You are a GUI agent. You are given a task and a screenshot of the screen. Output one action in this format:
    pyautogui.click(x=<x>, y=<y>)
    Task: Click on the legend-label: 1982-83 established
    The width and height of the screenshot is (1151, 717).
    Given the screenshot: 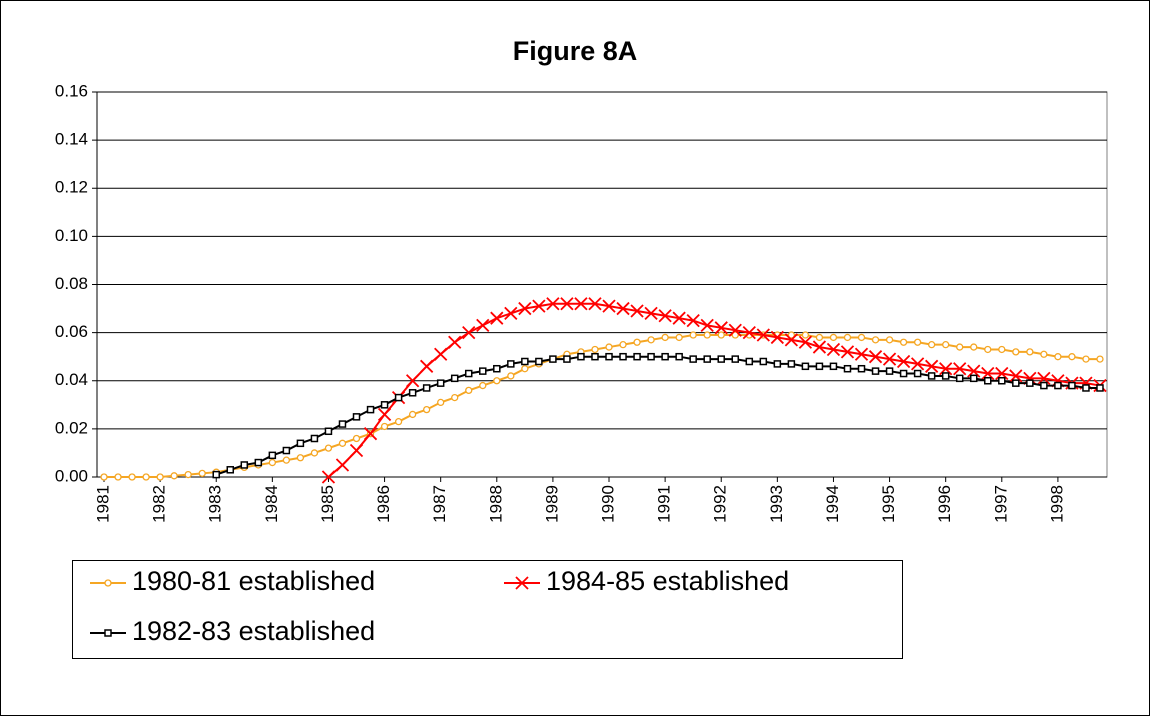 What is the action you would take?
    pyautogui.click(x=253, y=631)
    